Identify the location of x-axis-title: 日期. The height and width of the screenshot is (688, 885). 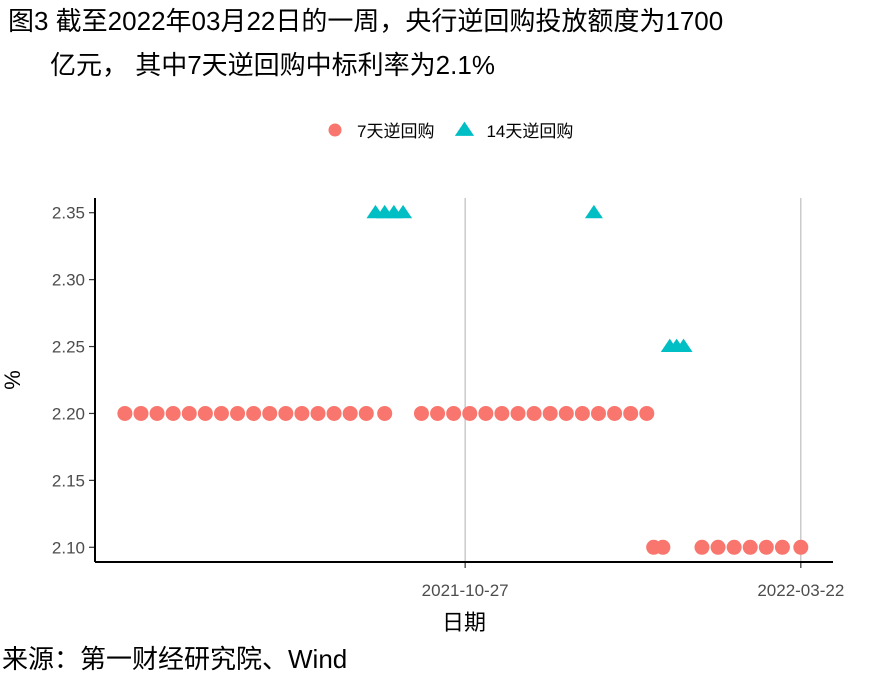
(464, 622).